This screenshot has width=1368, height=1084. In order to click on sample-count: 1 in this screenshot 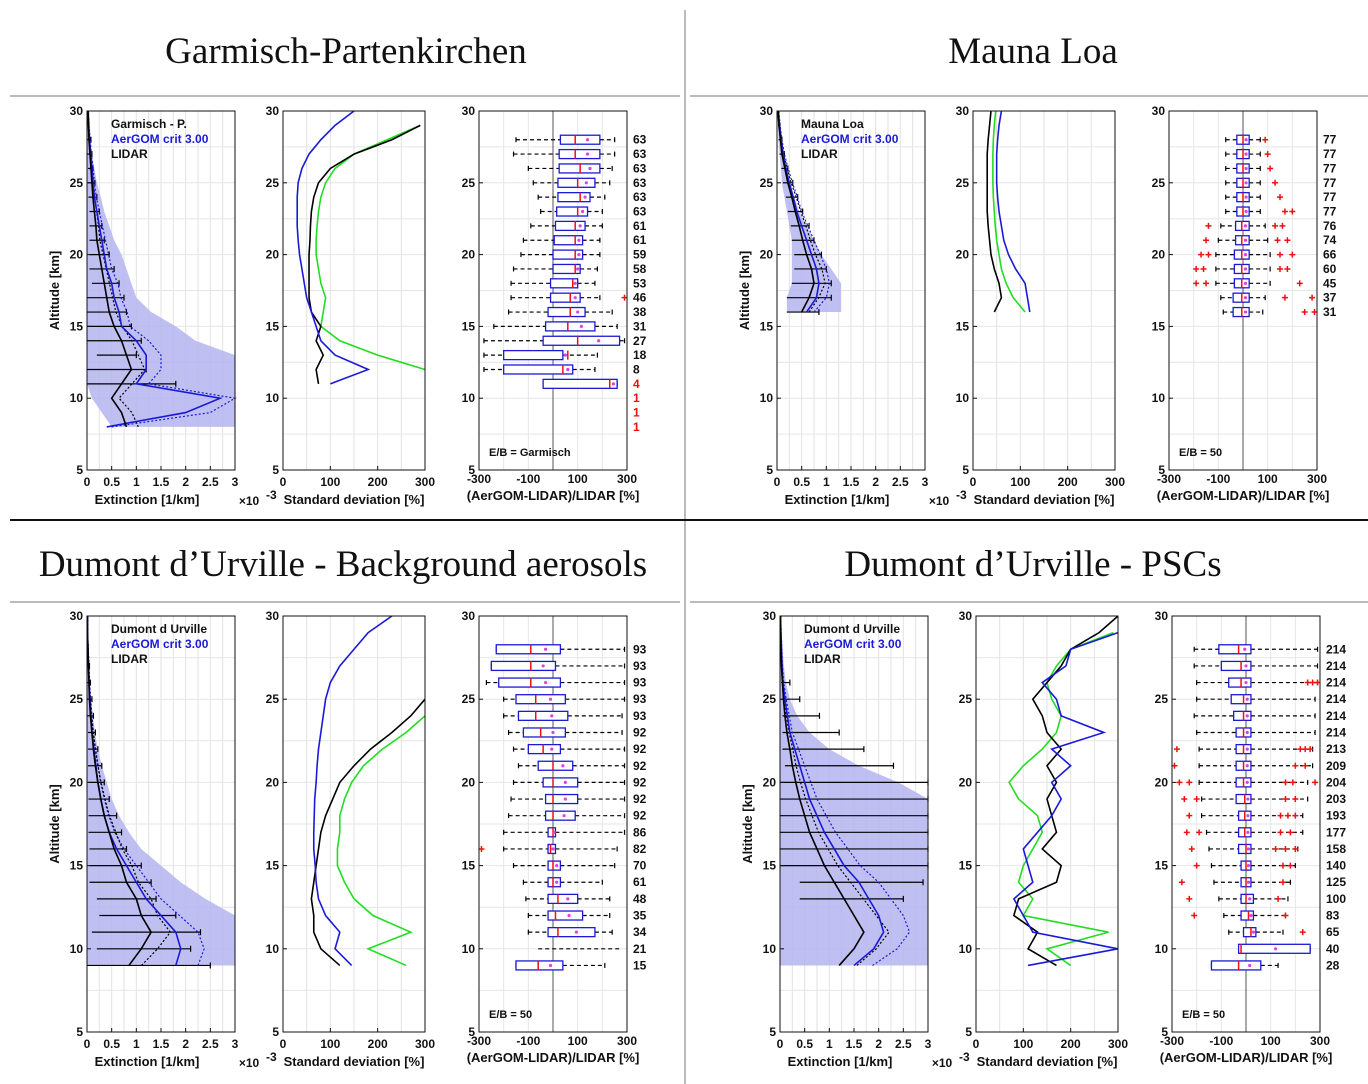, I will do `click(636, 413)`.